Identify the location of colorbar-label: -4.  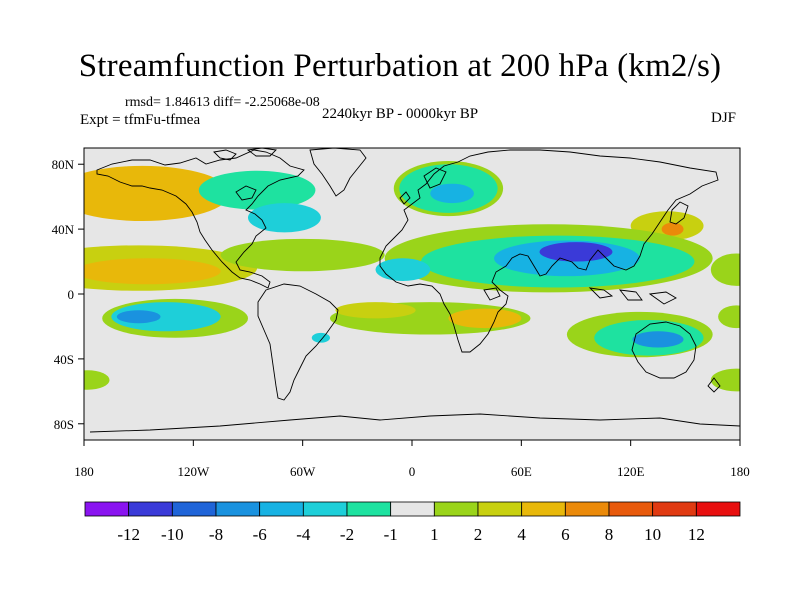
(303, 534).